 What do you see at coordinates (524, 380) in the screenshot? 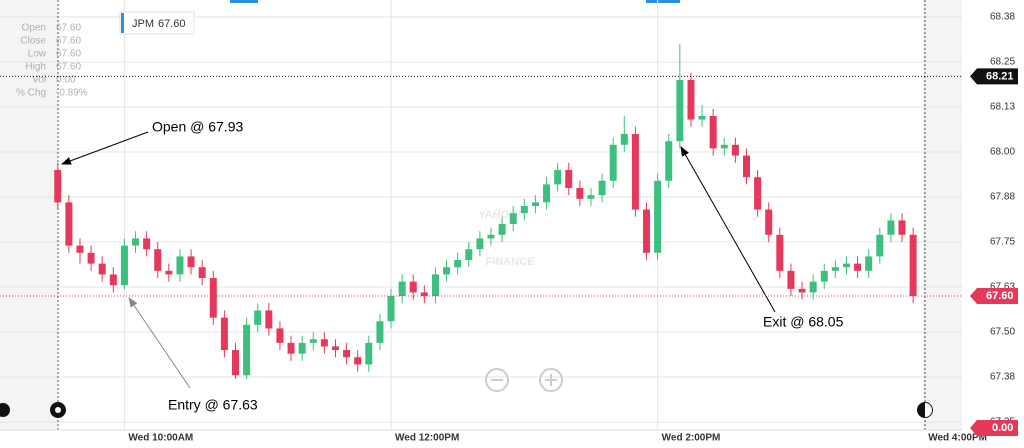
I see `zoom-controls` at bounding box center [524, 380].